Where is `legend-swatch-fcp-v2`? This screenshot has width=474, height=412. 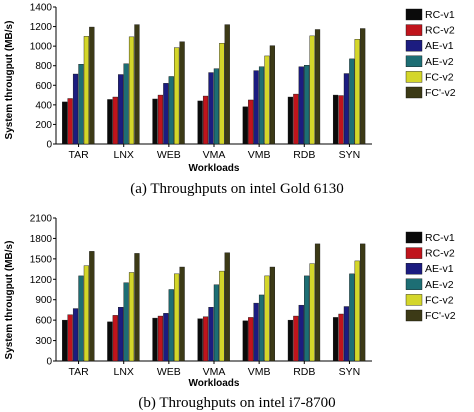 legend-swatch-fcp-v2 is located at coordinates (414, 92).